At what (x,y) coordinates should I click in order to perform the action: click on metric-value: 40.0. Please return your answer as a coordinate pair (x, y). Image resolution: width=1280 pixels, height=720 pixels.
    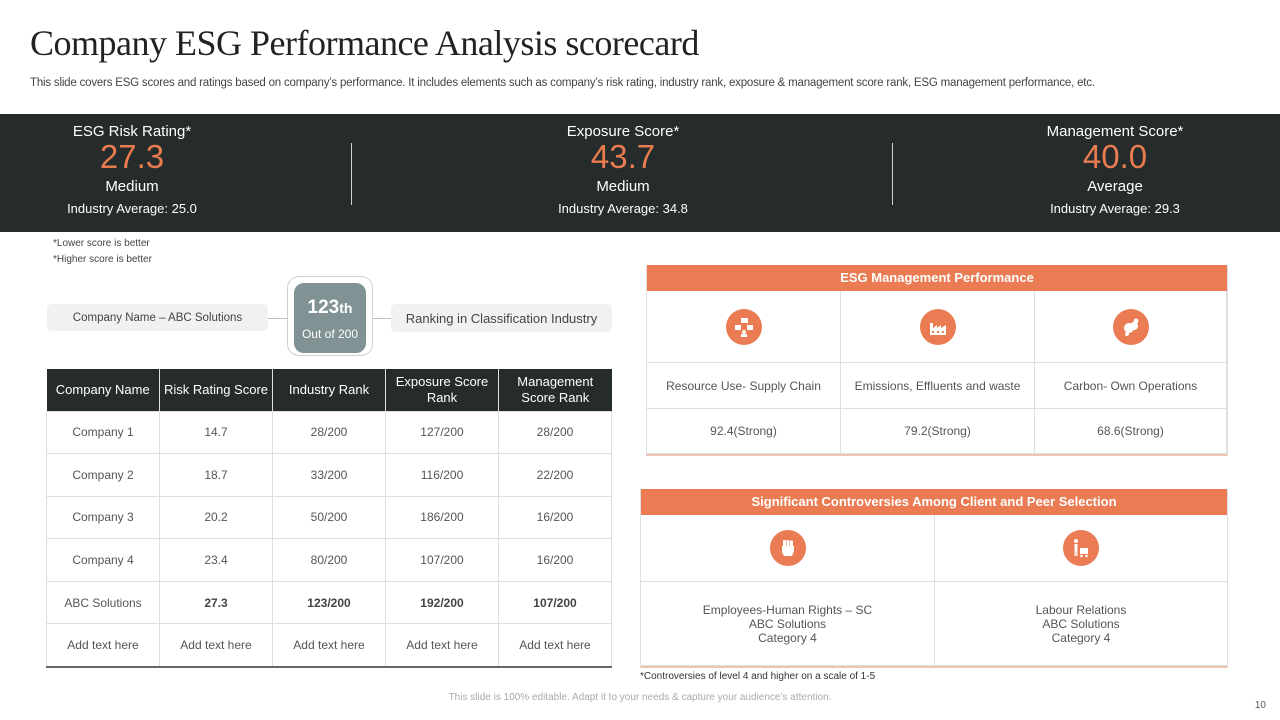
    Looking at the image, I should click on (1115, 156).